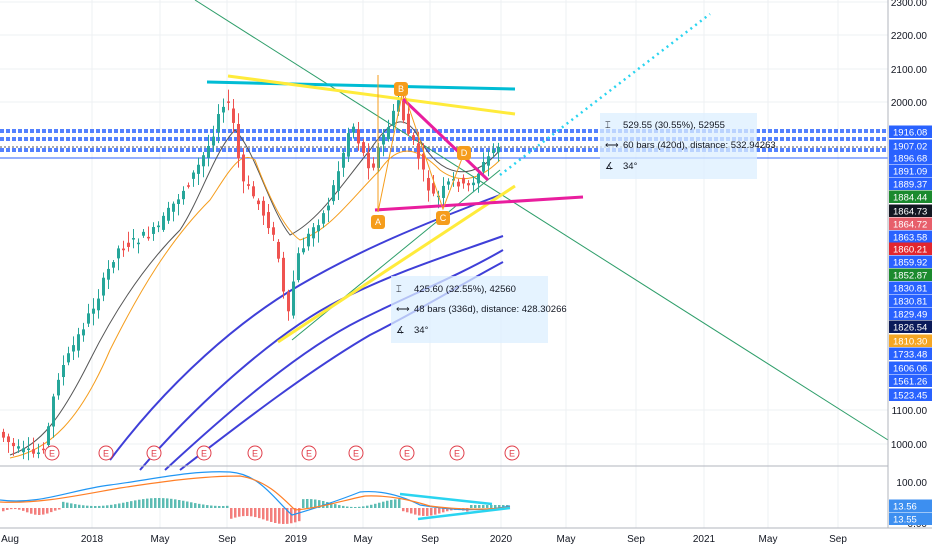 The height and width of the screenshot is (555, 932). I want to click on yellow-upper-channel, so click(371, 95).